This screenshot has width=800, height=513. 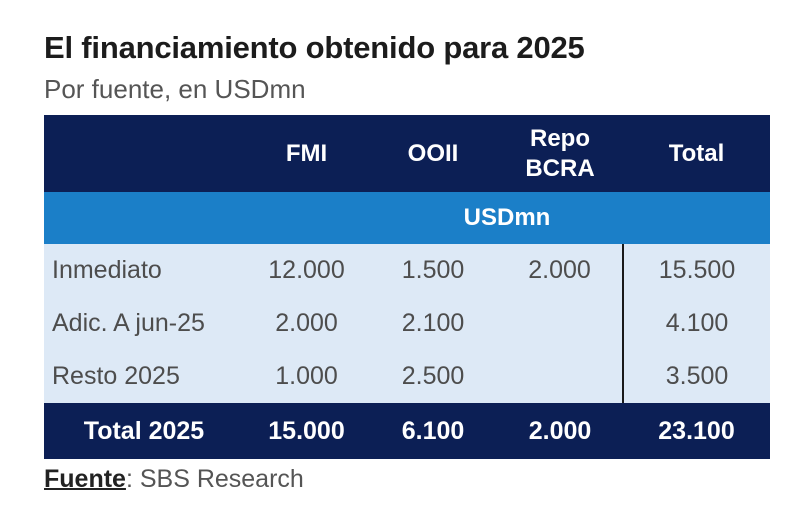 What do you see at coordinates (559, 270) in the screenshot?
I see `cell-repo: 2.000` at bounding box center [559, 270].